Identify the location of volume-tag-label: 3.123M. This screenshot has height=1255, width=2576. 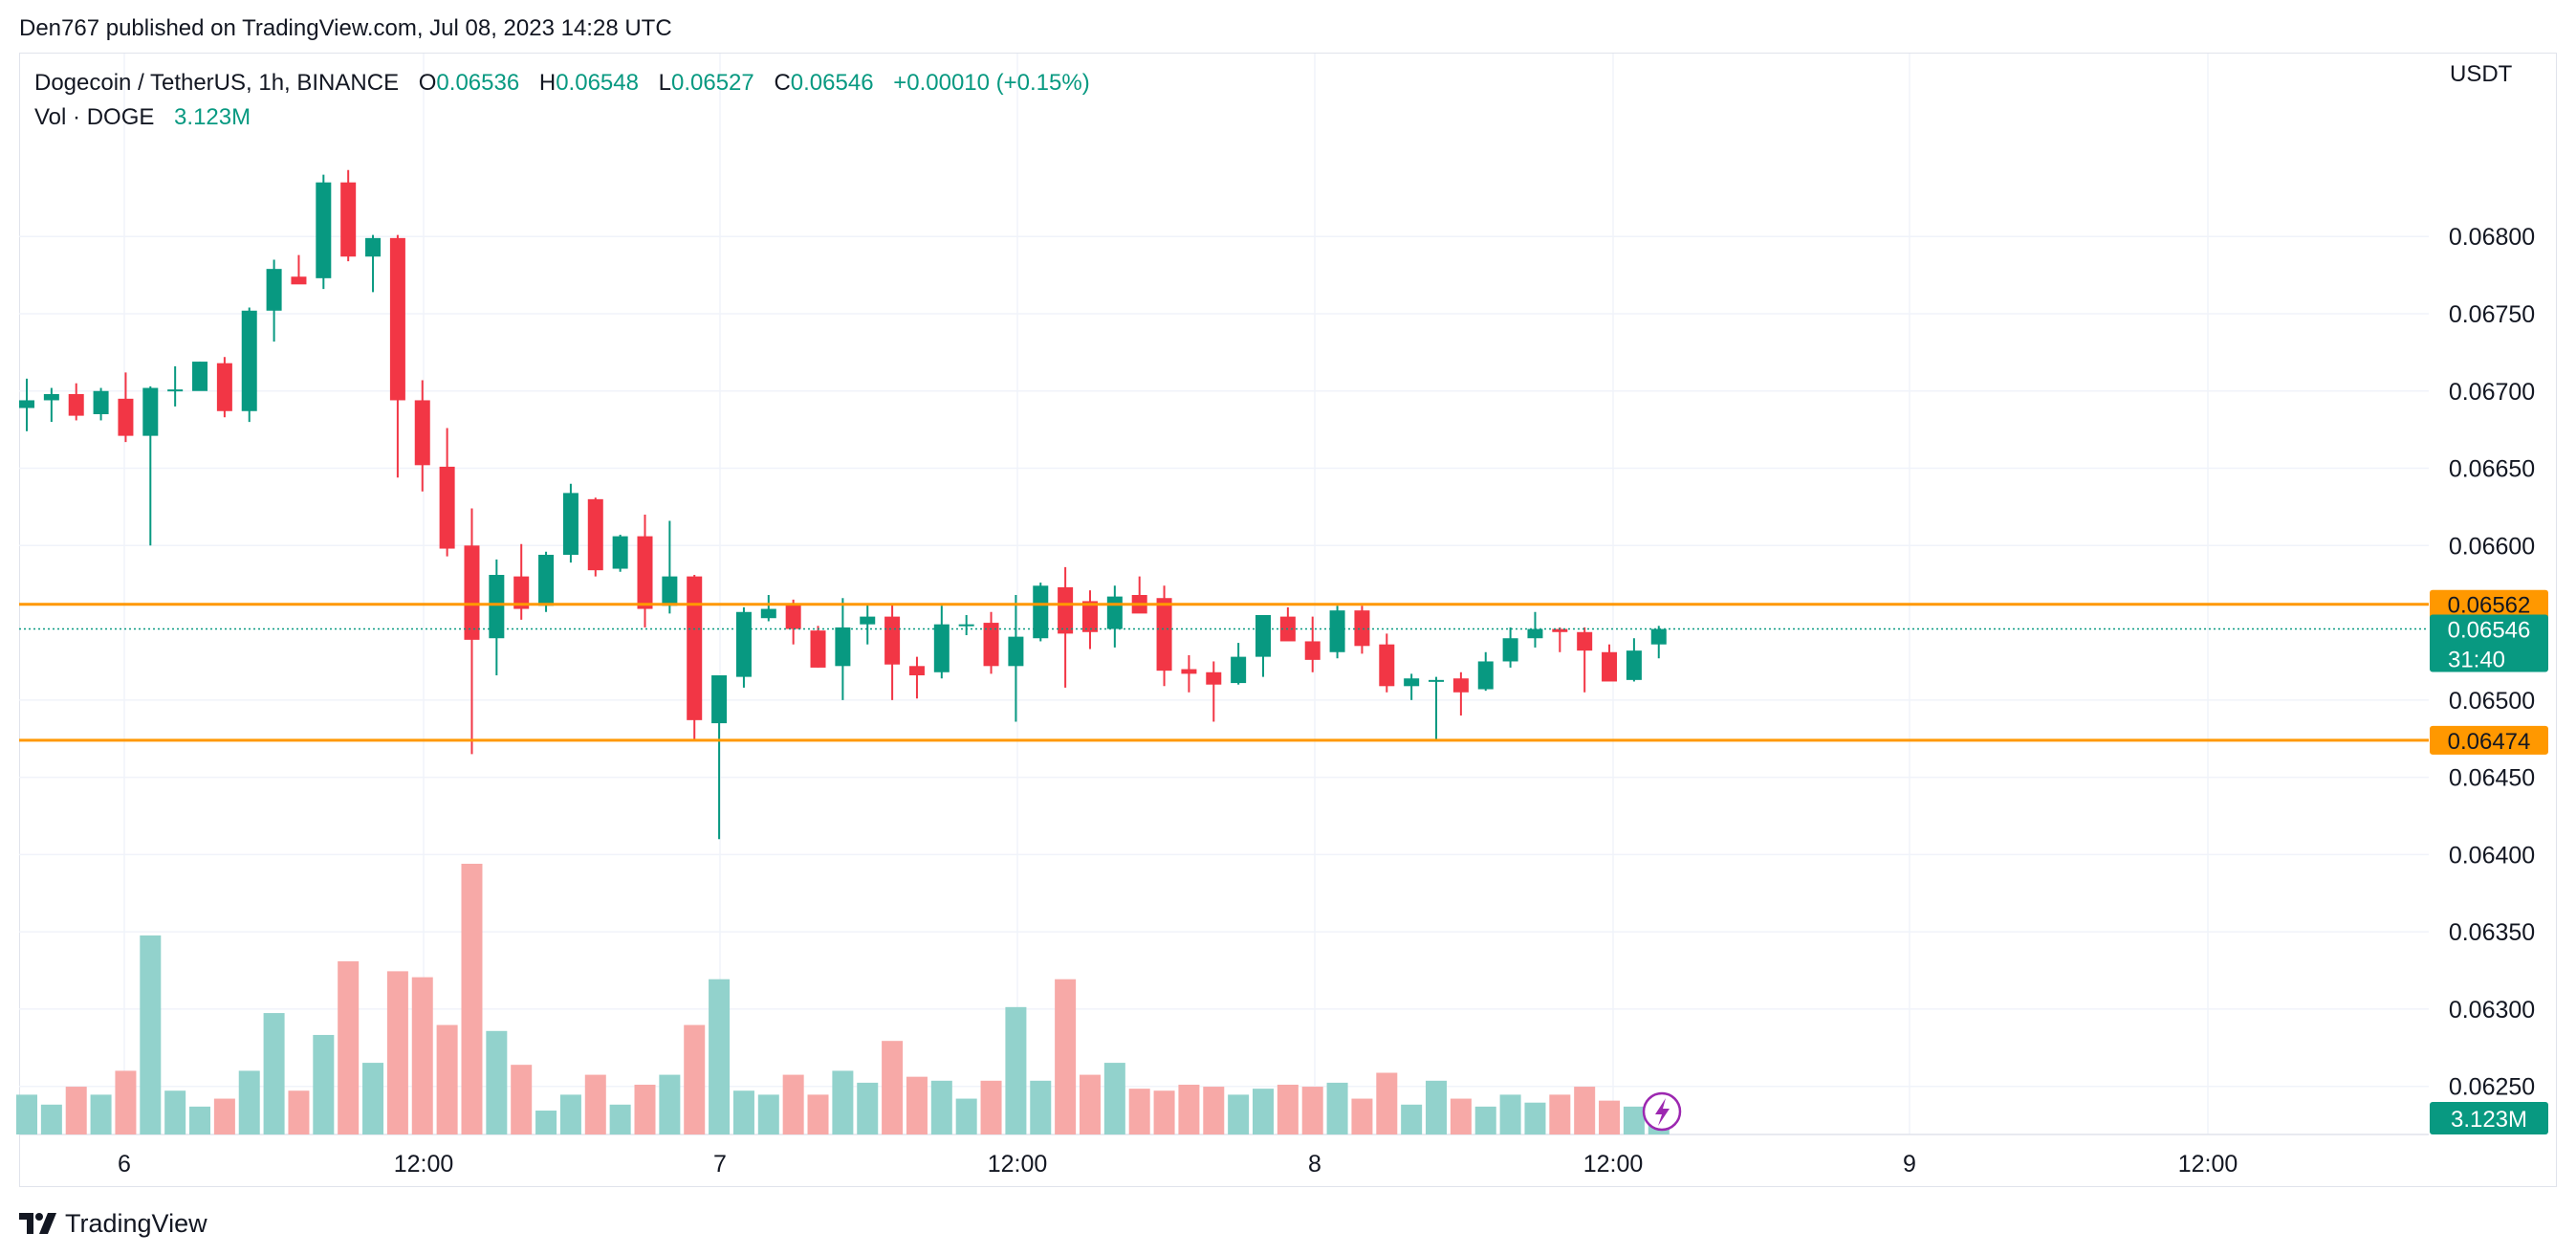
(2489, 1120).